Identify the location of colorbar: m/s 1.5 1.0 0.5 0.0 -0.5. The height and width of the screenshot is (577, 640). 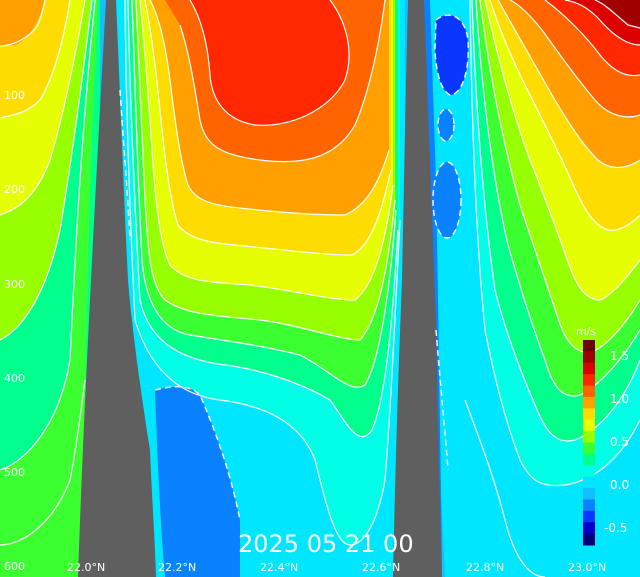
(602, 435).